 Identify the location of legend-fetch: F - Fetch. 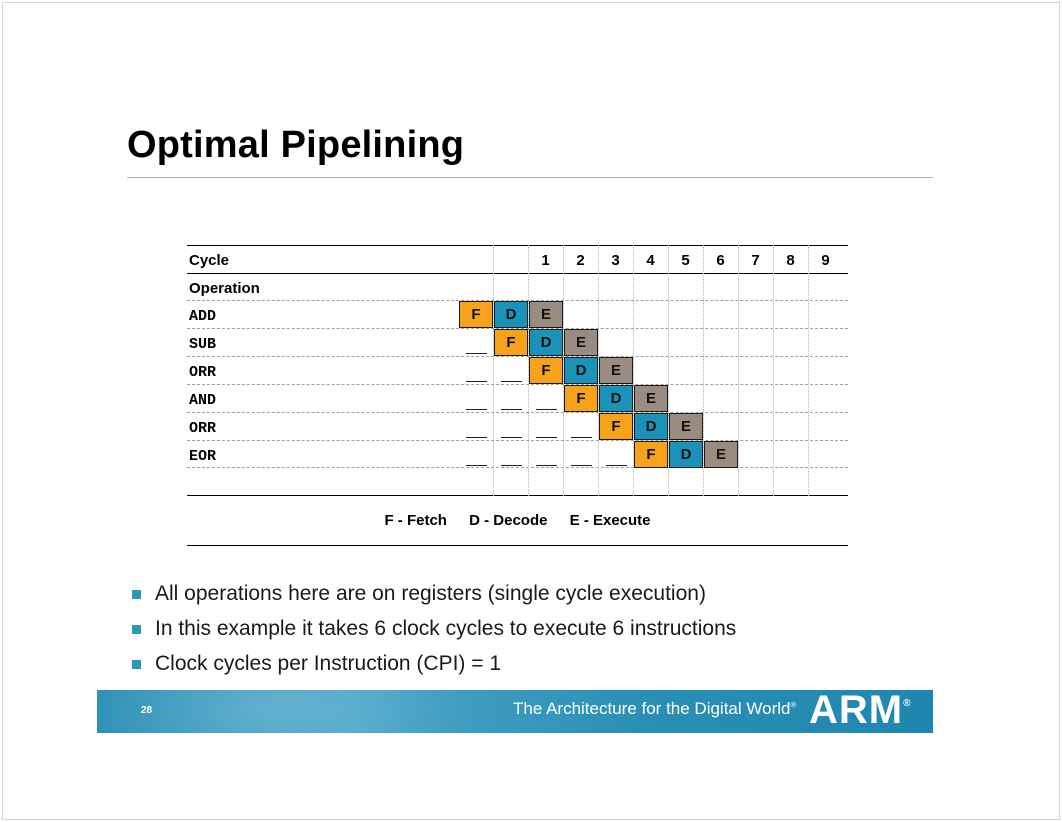
(415, 520).